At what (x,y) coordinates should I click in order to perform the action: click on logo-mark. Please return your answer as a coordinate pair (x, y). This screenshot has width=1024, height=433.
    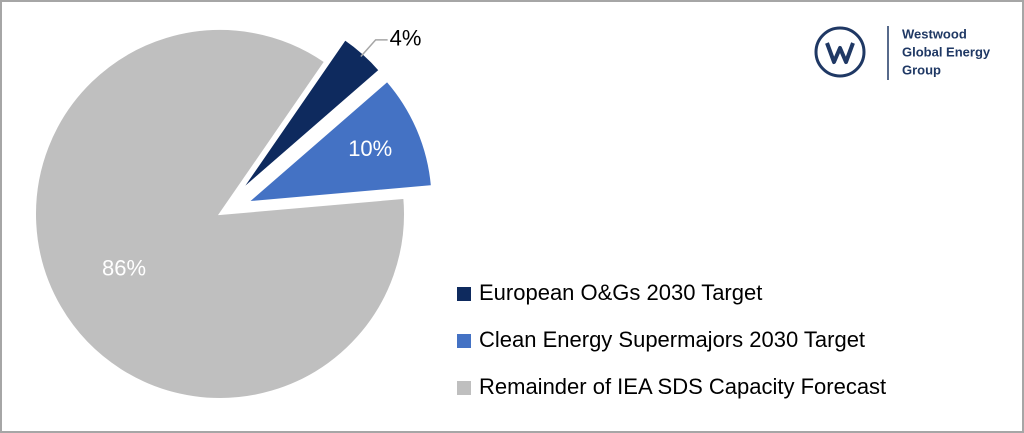
    Looking at the image, I should click on (840, 53).